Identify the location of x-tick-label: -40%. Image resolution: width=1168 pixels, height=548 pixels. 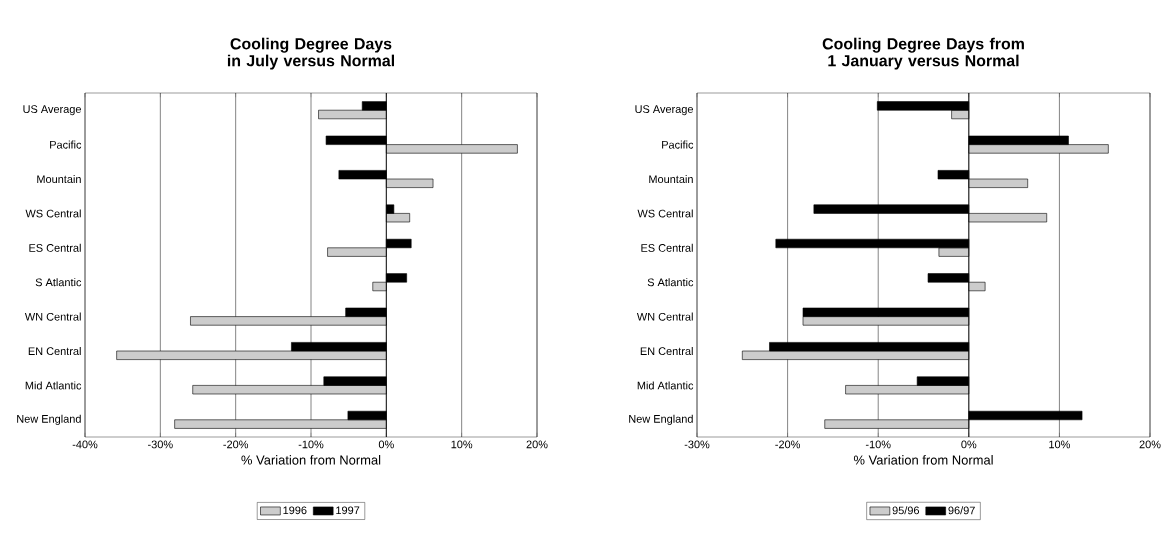
(85, 444).